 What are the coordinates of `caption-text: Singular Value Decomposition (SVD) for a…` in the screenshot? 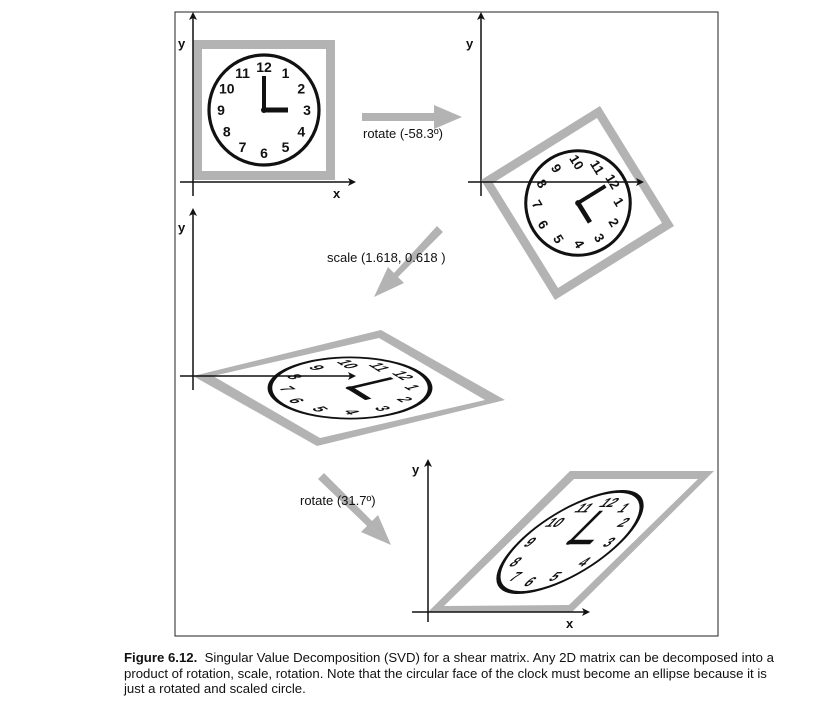 It's located at (449, 673).